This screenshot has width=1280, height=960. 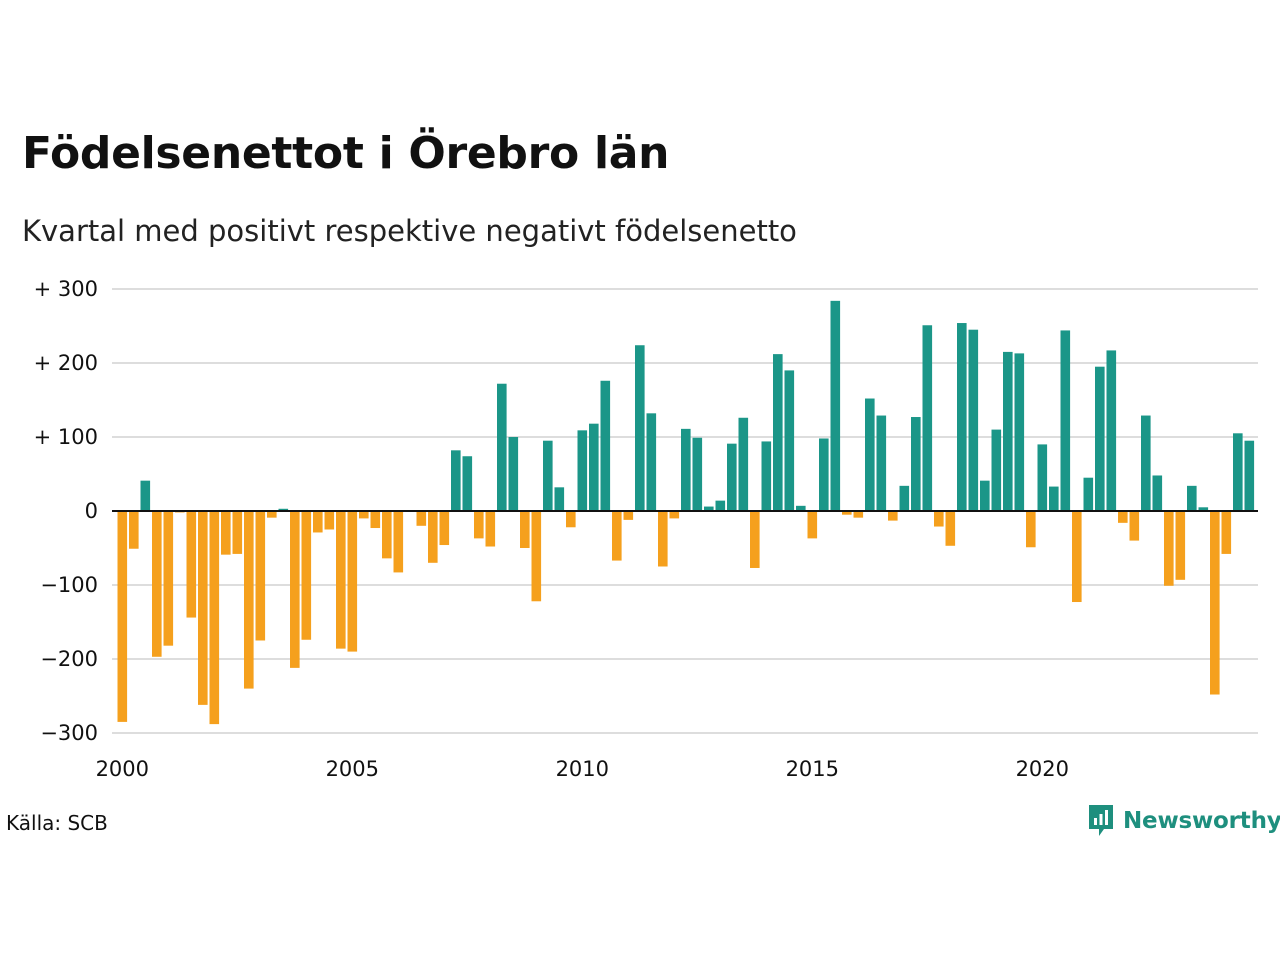 What do you see at coordinates (69, 585) in the screenshot?
I see `y-tick-label: −100` at bounding box center [69, 585].